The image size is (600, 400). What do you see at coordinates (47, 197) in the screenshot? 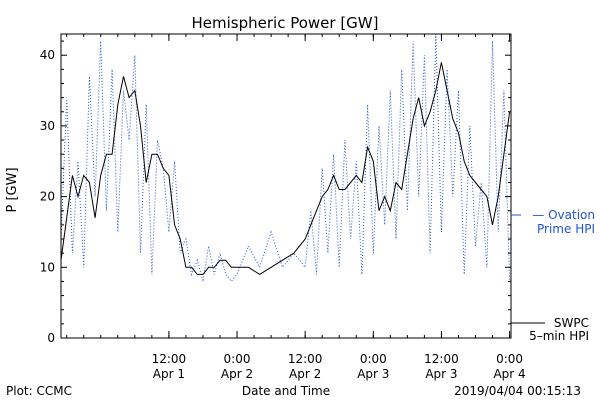
I see `y-tick-label: 20` at bounding box center [47, 197].